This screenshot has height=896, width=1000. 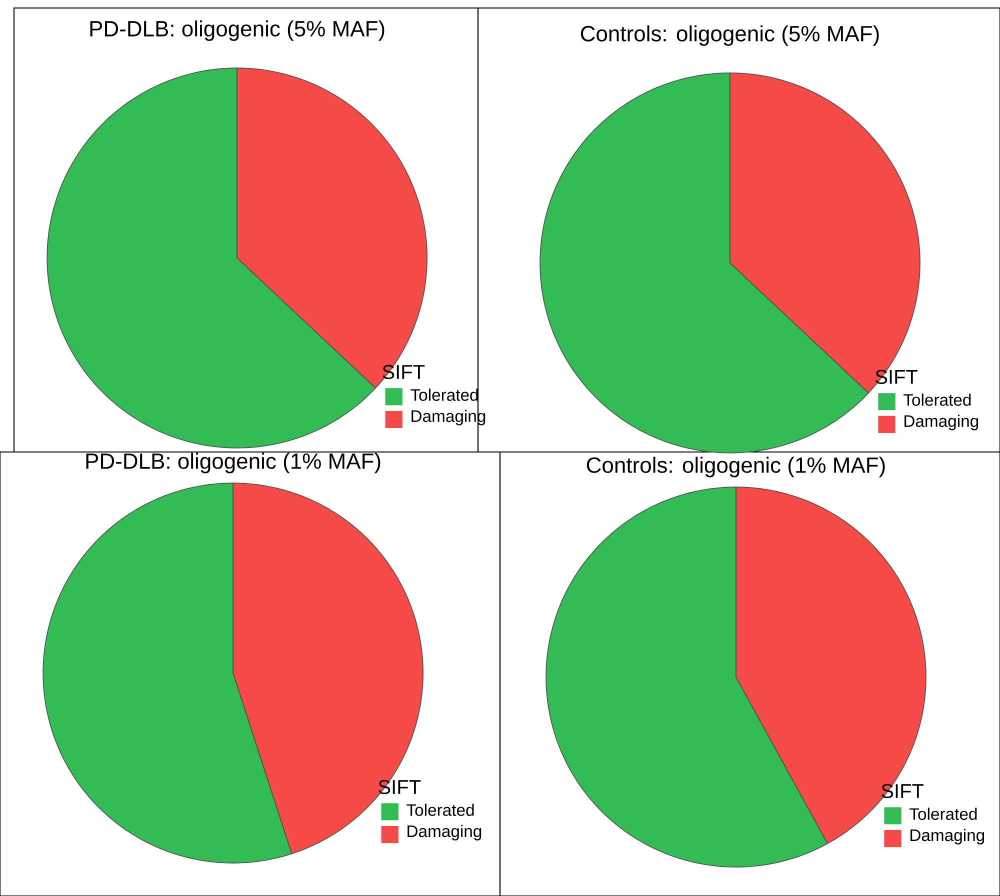 I want to click on chart-title: Controls: oligogenic (1% MAF), so click(x=735, y=467).